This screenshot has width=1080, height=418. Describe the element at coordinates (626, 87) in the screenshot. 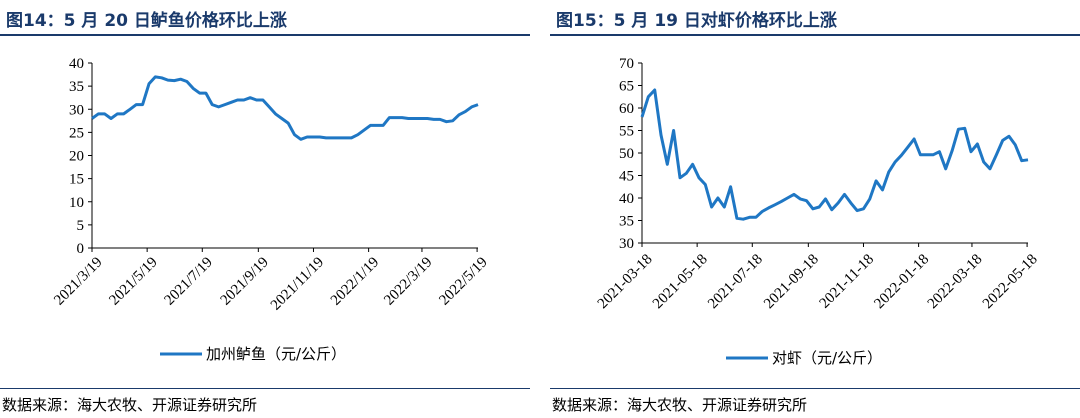

I see `y-tick-label: 65` at that location.